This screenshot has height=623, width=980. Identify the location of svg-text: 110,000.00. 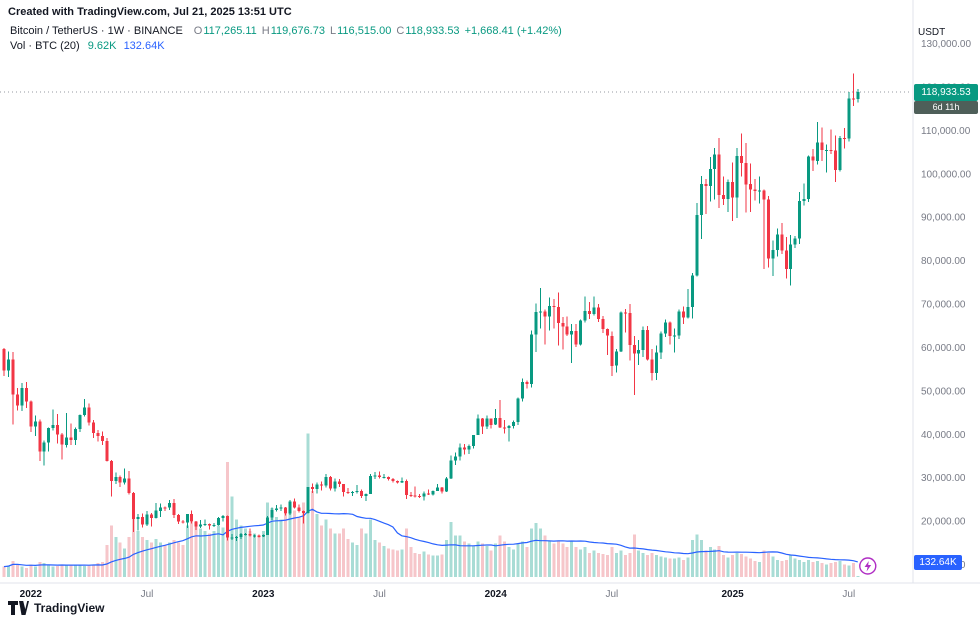
(946, 131).